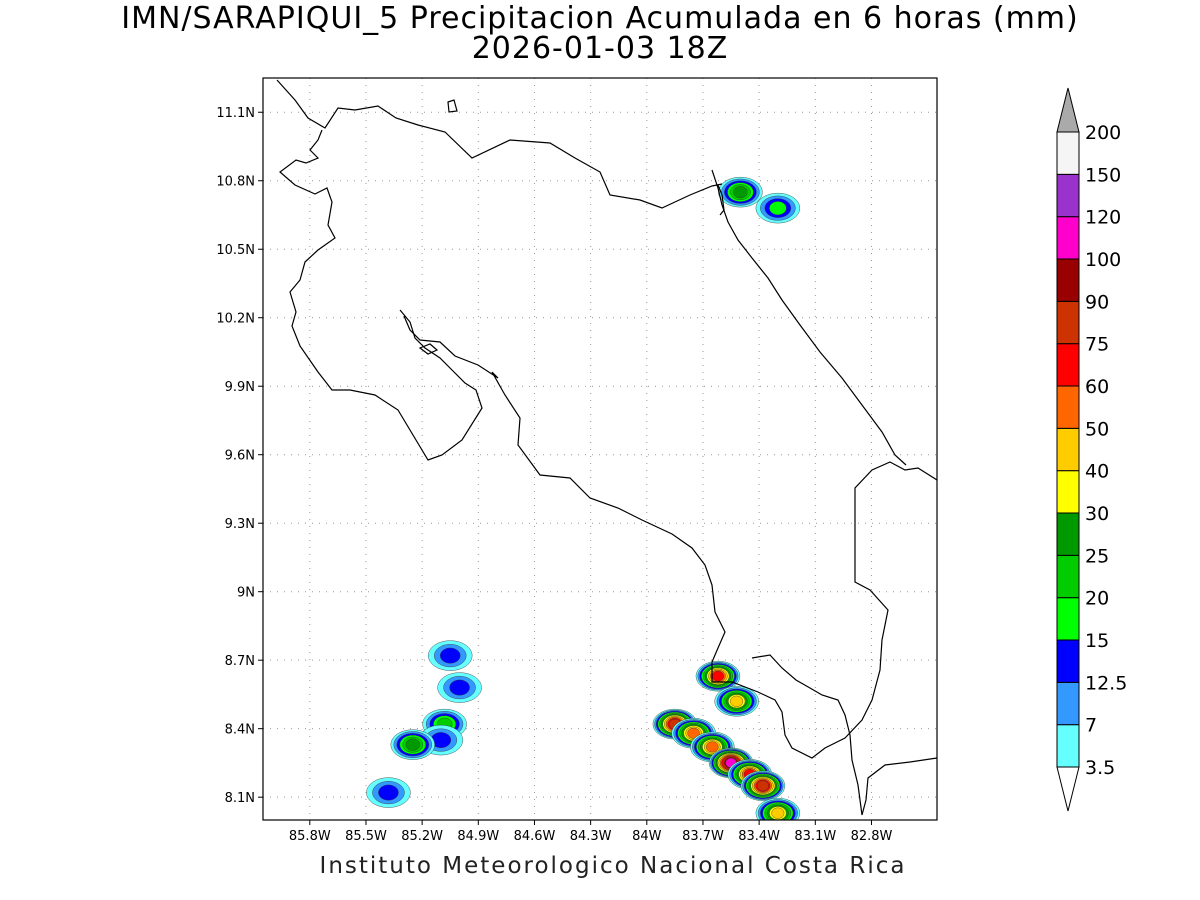  What do you see at coordinates (535, 836) in the screenshot?
I see `lon-tick-label: 84.6W` at bounding box center [535, 836].